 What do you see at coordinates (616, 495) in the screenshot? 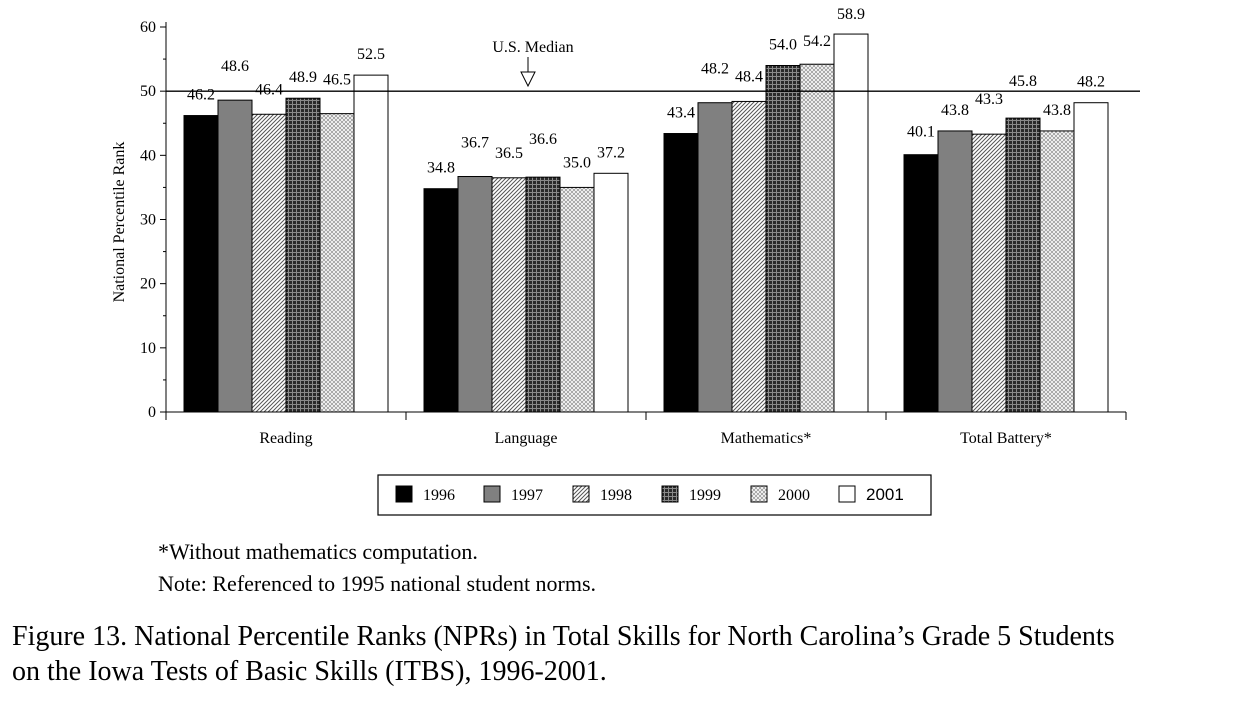
I see `legend-label: 1998` at bounding box center [616, 495].